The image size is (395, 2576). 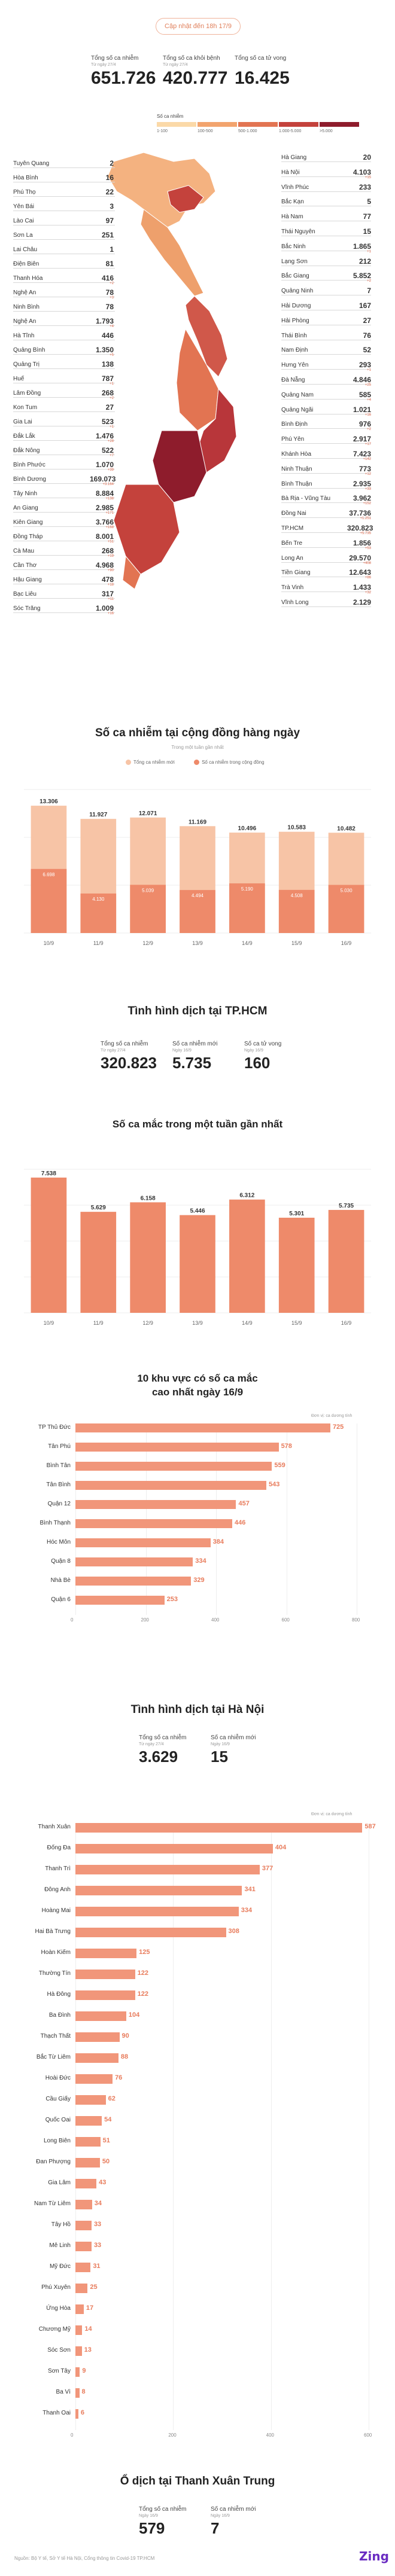 I want to click on bar-value-label: 5.629, so click(x=98, y=1208).